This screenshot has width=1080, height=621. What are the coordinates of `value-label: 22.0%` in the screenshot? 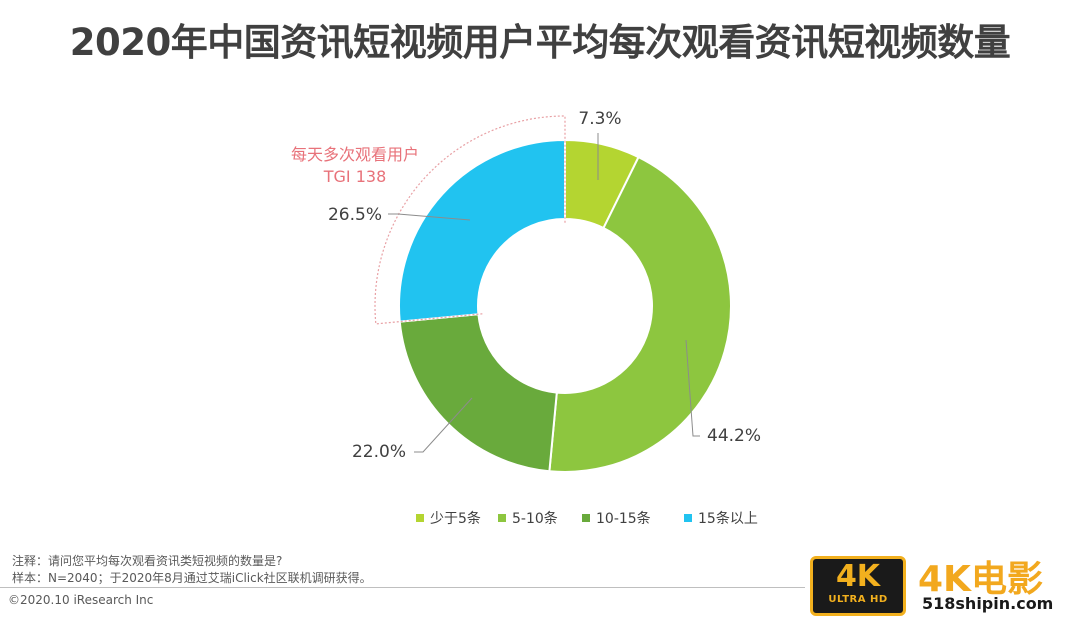 It's located at (379, 452).